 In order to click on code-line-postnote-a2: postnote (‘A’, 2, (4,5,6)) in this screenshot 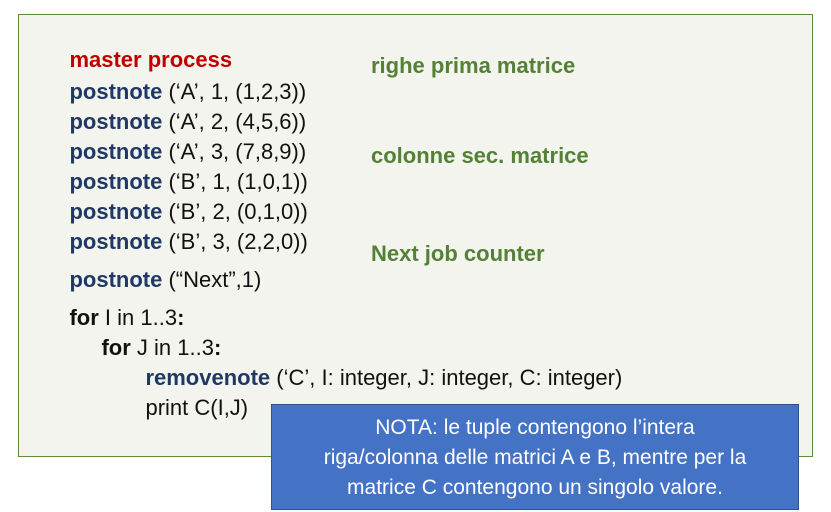, I will do `click(188, 121)`.